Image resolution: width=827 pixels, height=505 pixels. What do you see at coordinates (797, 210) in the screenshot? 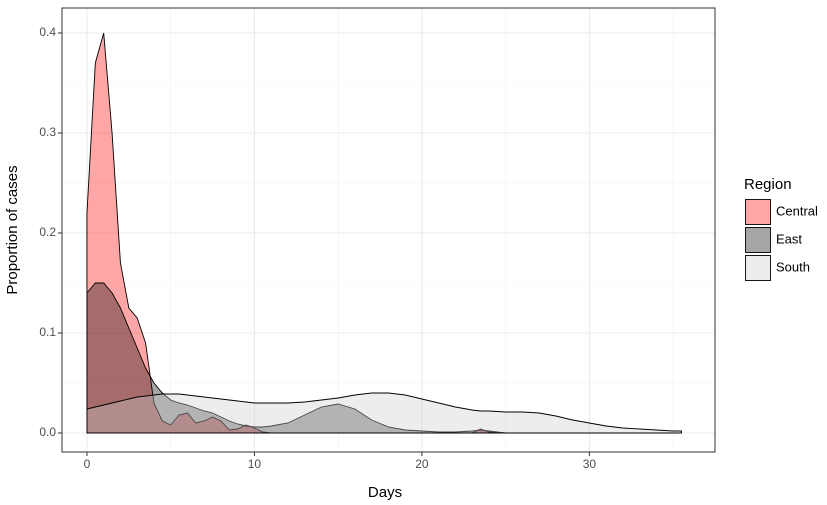
I see `legend-label: Central` at bounding box center [797, 210].